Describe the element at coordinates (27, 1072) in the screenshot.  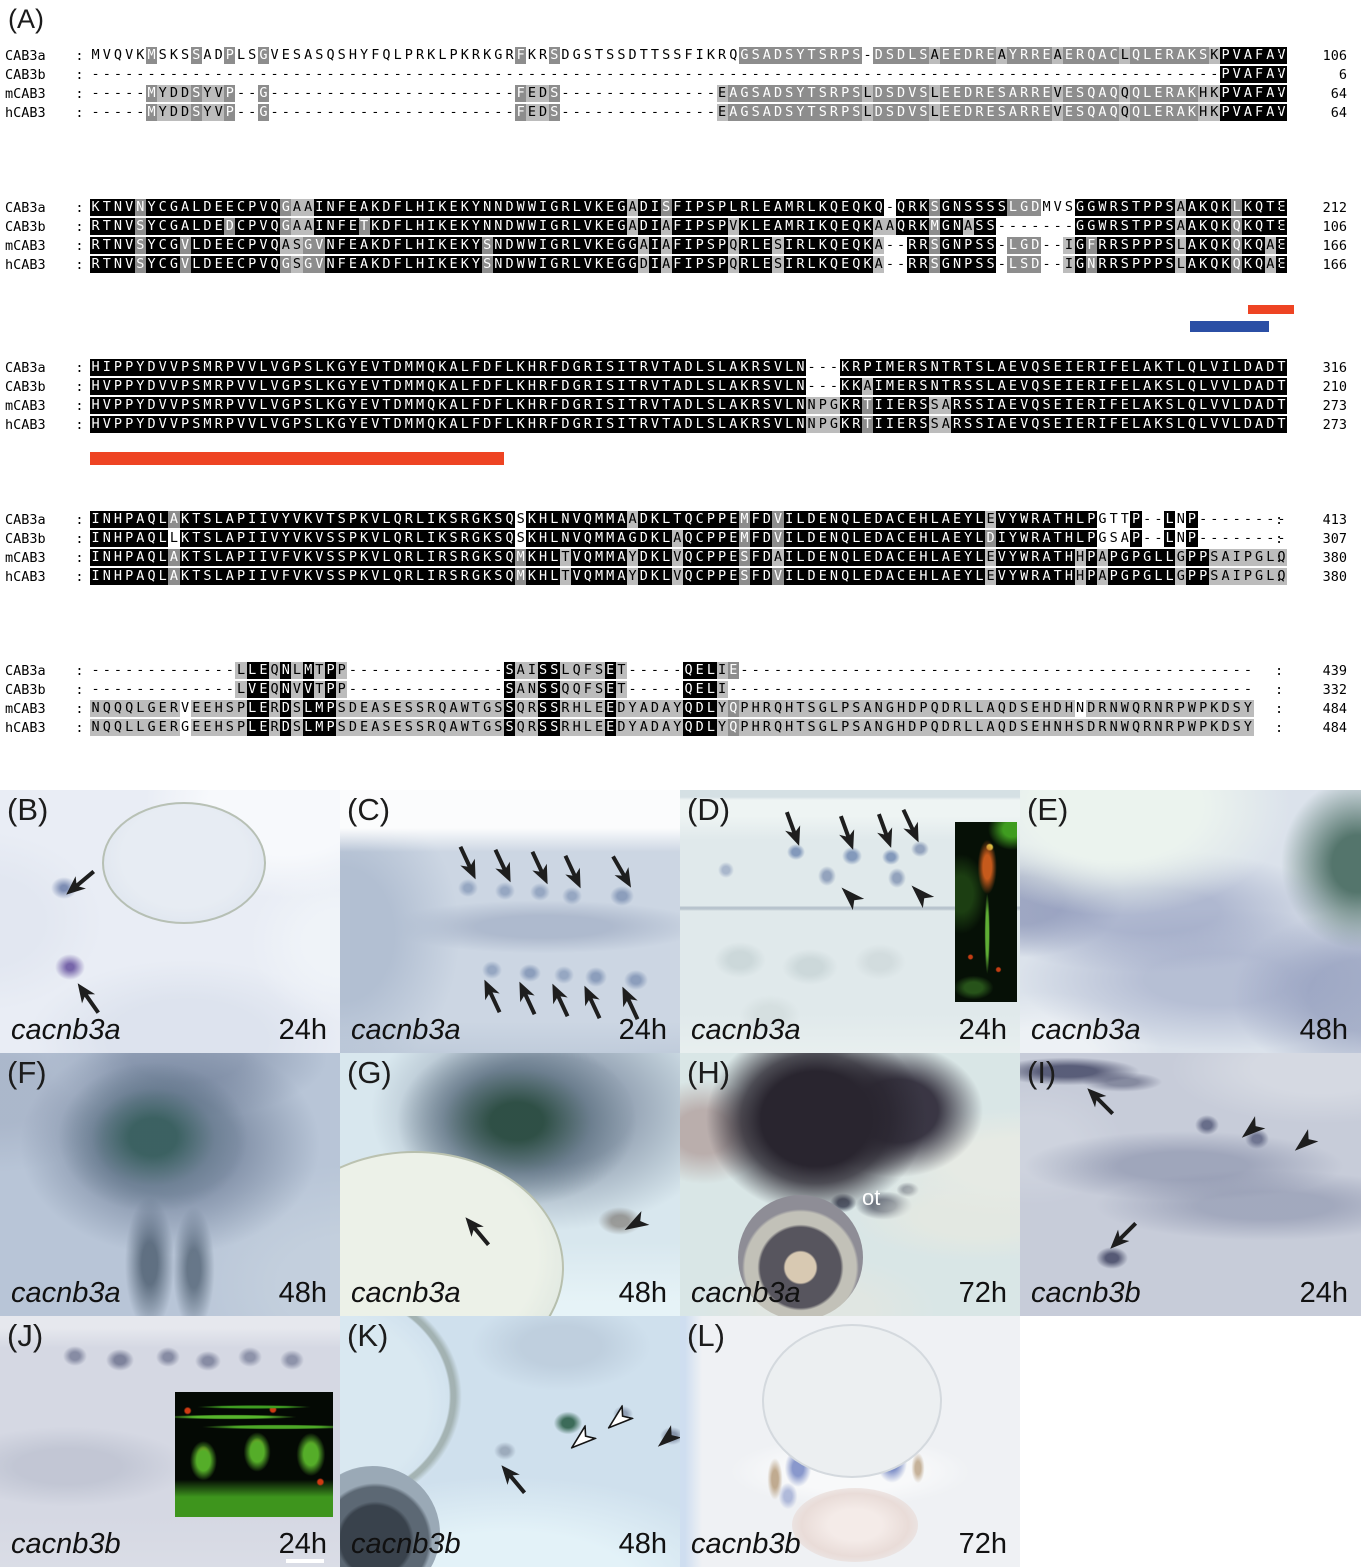
I see `panel-letter: (F)` at that location.